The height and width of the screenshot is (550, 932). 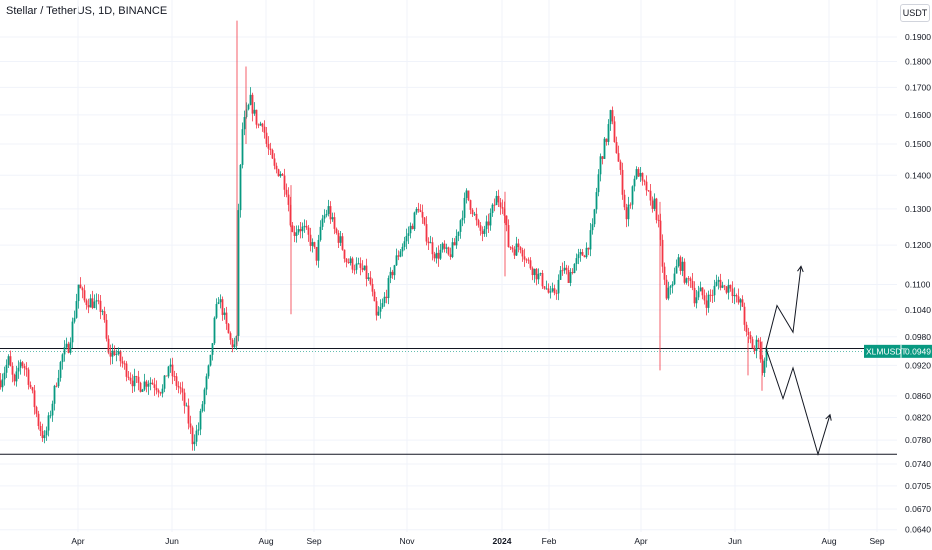 What do you see at coordinates (918, 209) in the screenshot?
I see `y-tick-label: 0.1300` at bounding box center [918, 209].